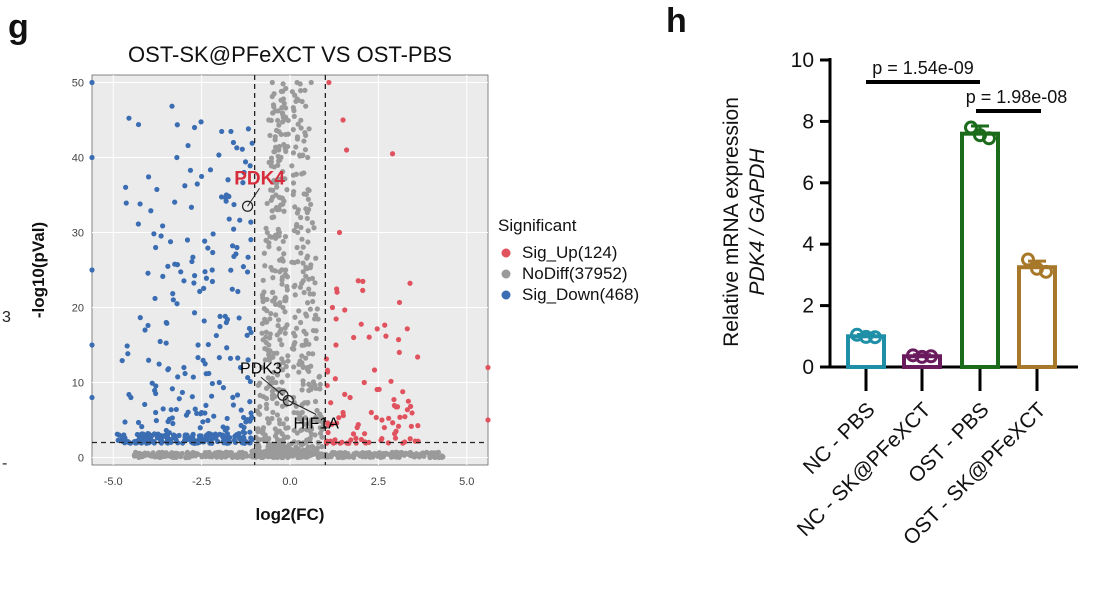 This screenshot has height=596, width=1110. Describe the element at coordinates (272, 386) in the screenshot. I see `gene-leader-line` at that location.